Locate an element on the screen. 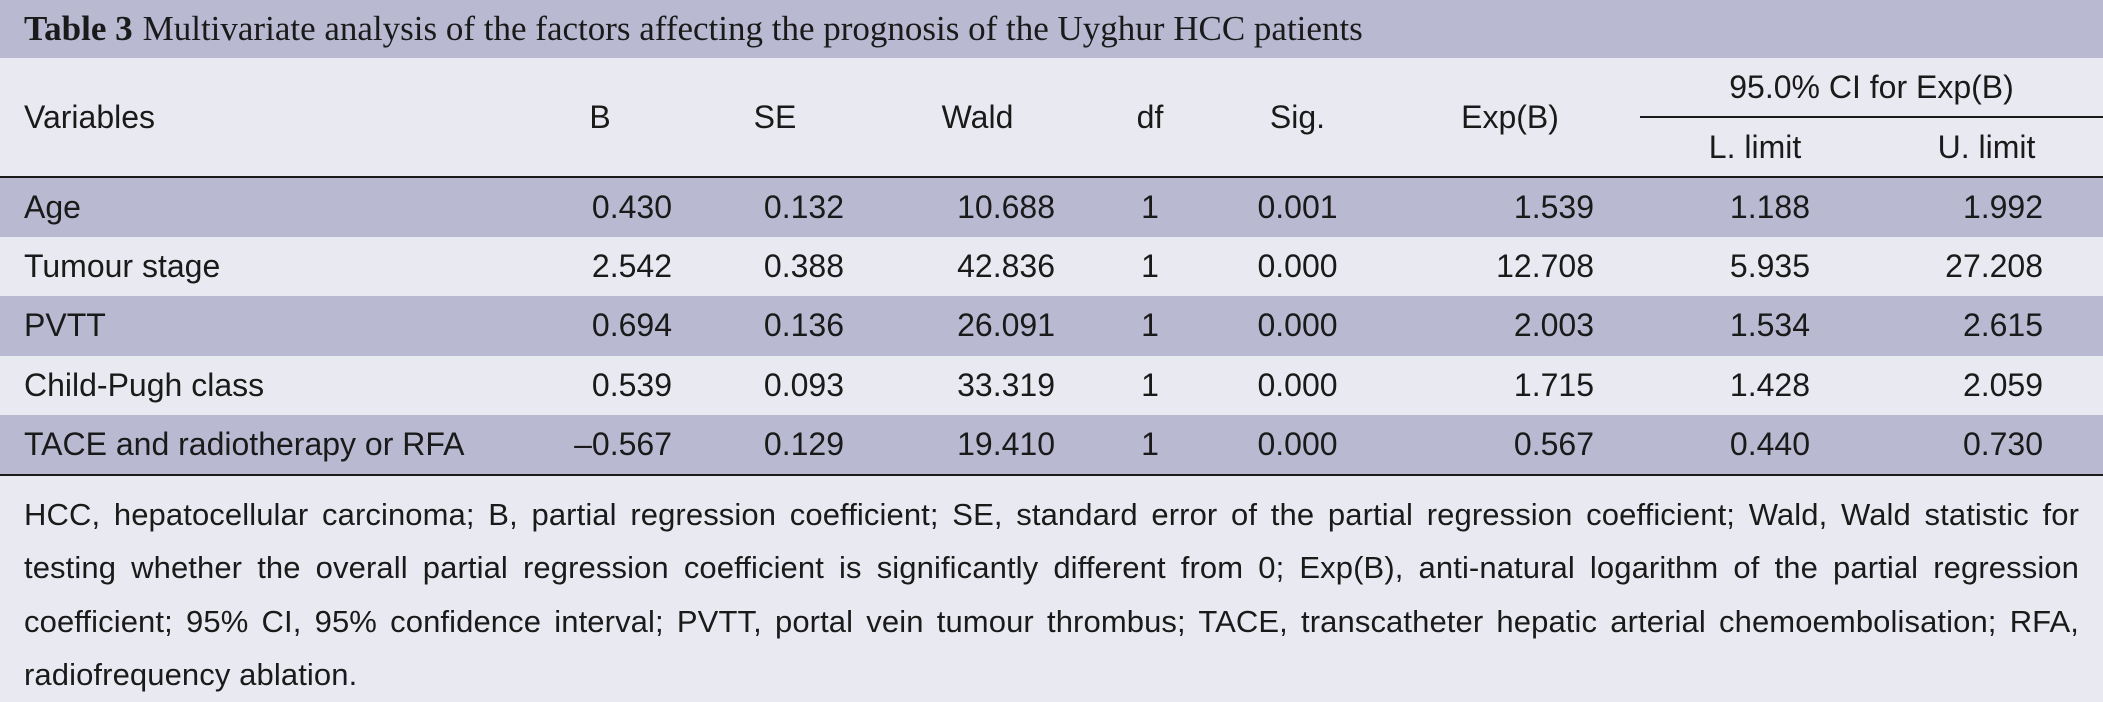  header-wald: Wald is located at coordinates (977, 116).